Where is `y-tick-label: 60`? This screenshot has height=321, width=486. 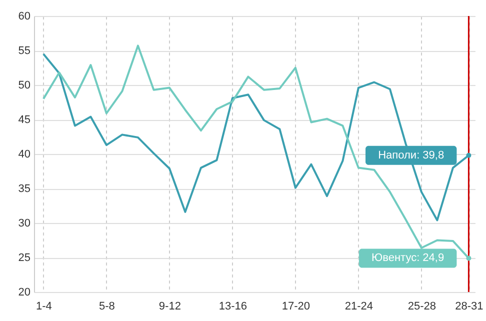
y-tick-label: 60 is located at coordinates (24, 16).